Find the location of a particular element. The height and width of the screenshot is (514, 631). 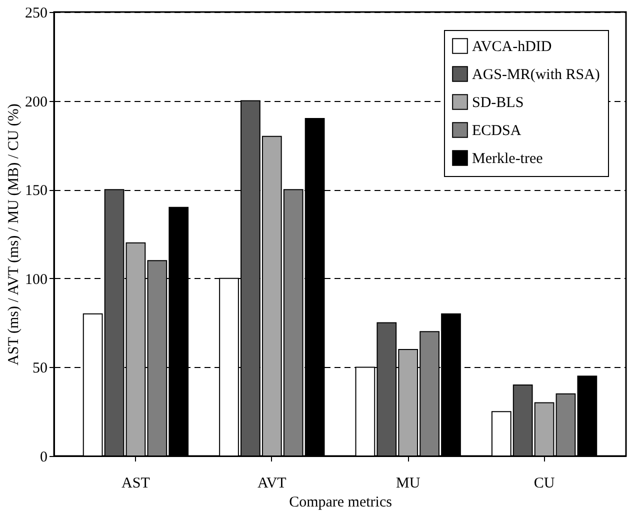

y-tick-label: 0 is located at coordinates (44, 458).